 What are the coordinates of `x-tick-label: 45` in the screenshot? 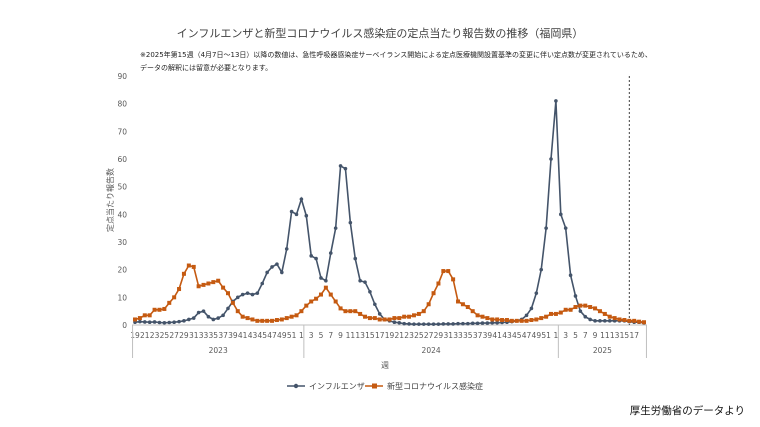 It's located at (517, 335).